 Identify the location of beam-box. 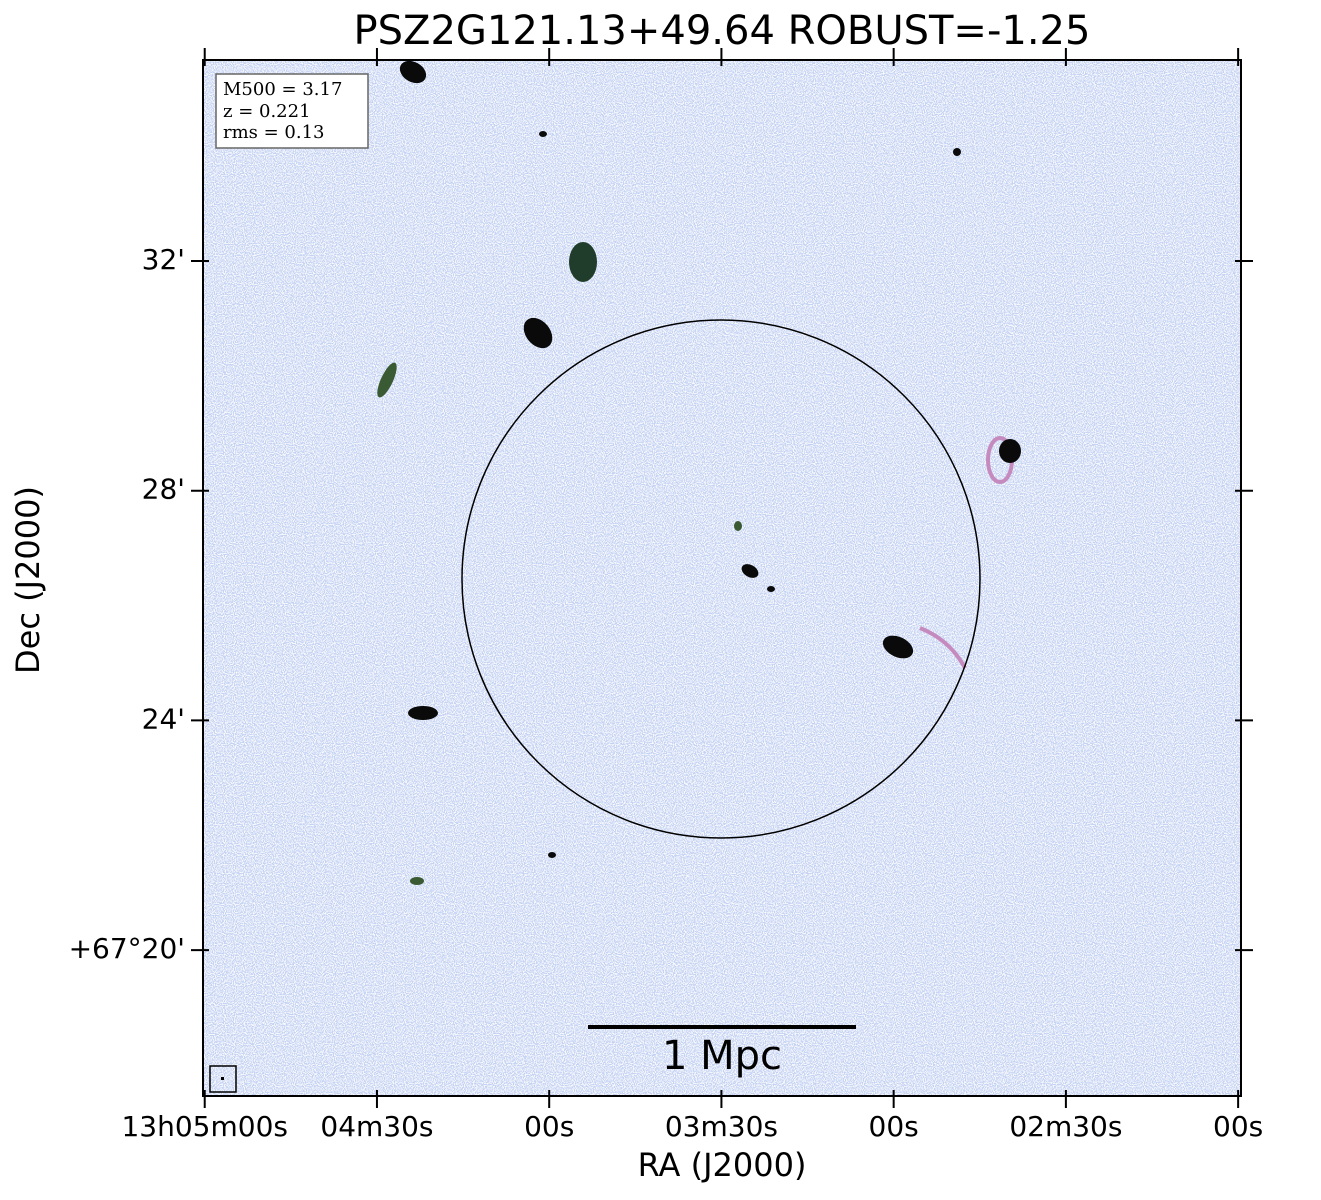
(223, 1079).